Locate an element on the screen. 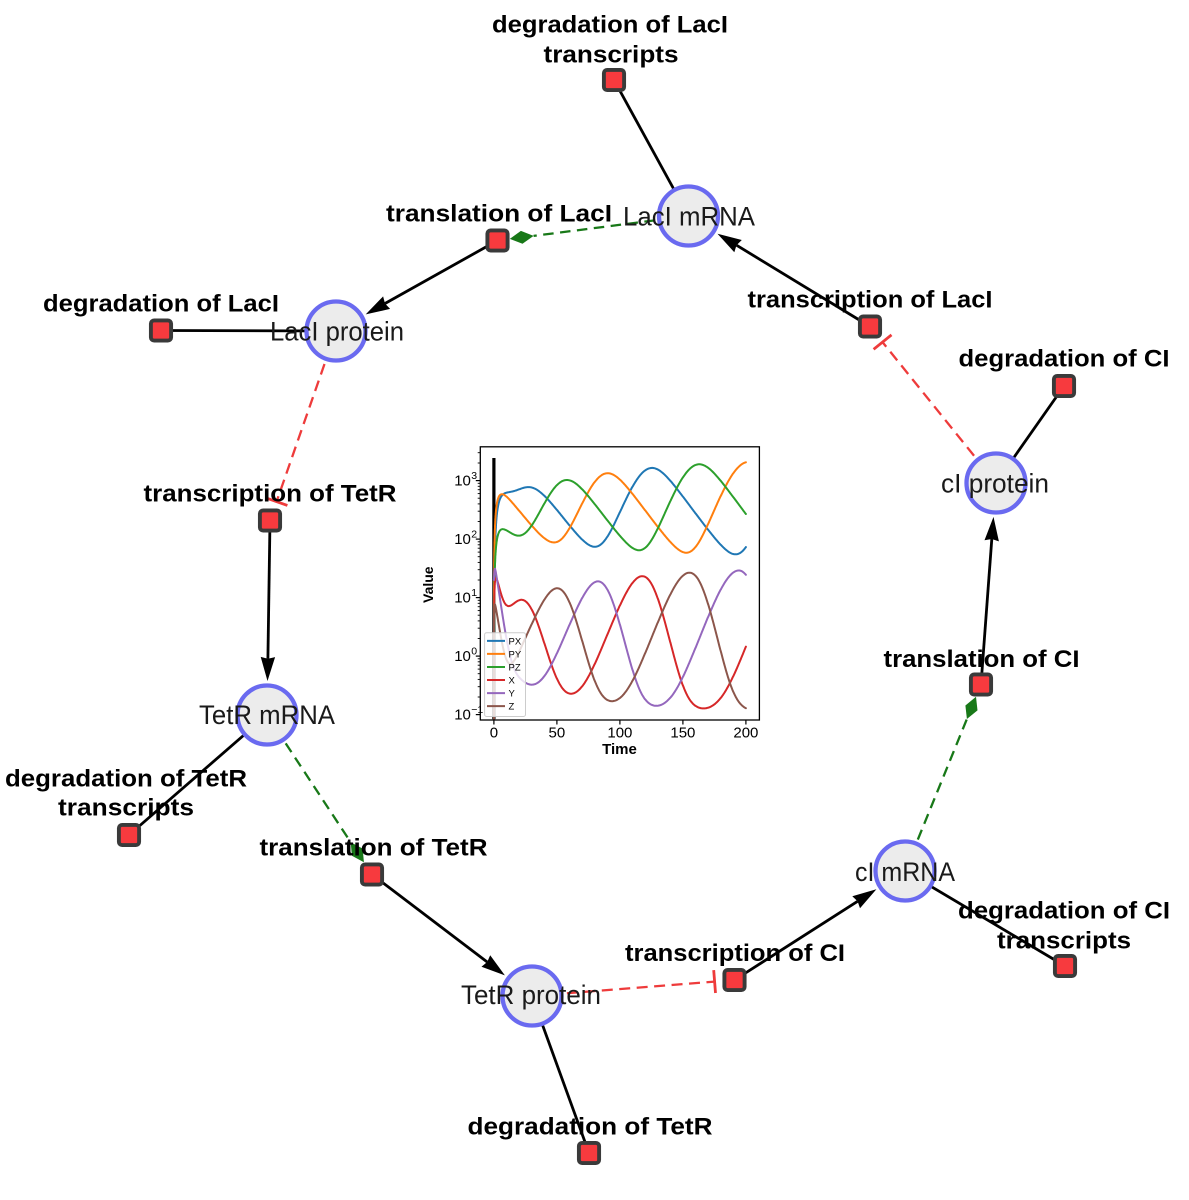  svg-text: transcription of TetR is located at coordinates (270, 494).